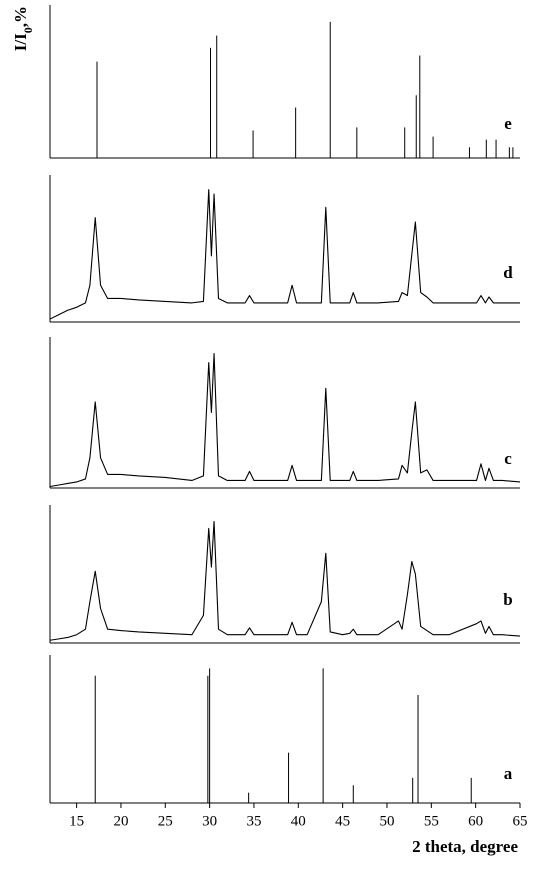  I want to click on x-tick-label: 40, so click(298, 821).